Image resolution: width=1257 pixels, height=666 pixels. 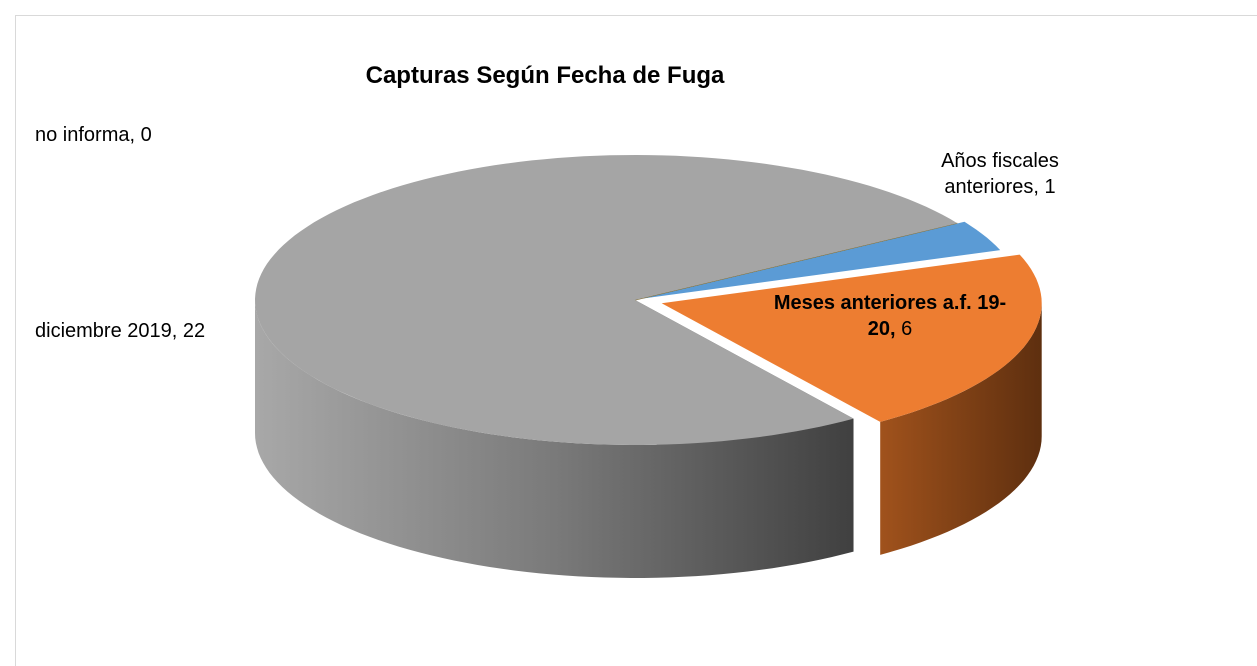 I want to click on chart-title: Capturas Según Fecha de Fuga, so click(x=545, y=75).